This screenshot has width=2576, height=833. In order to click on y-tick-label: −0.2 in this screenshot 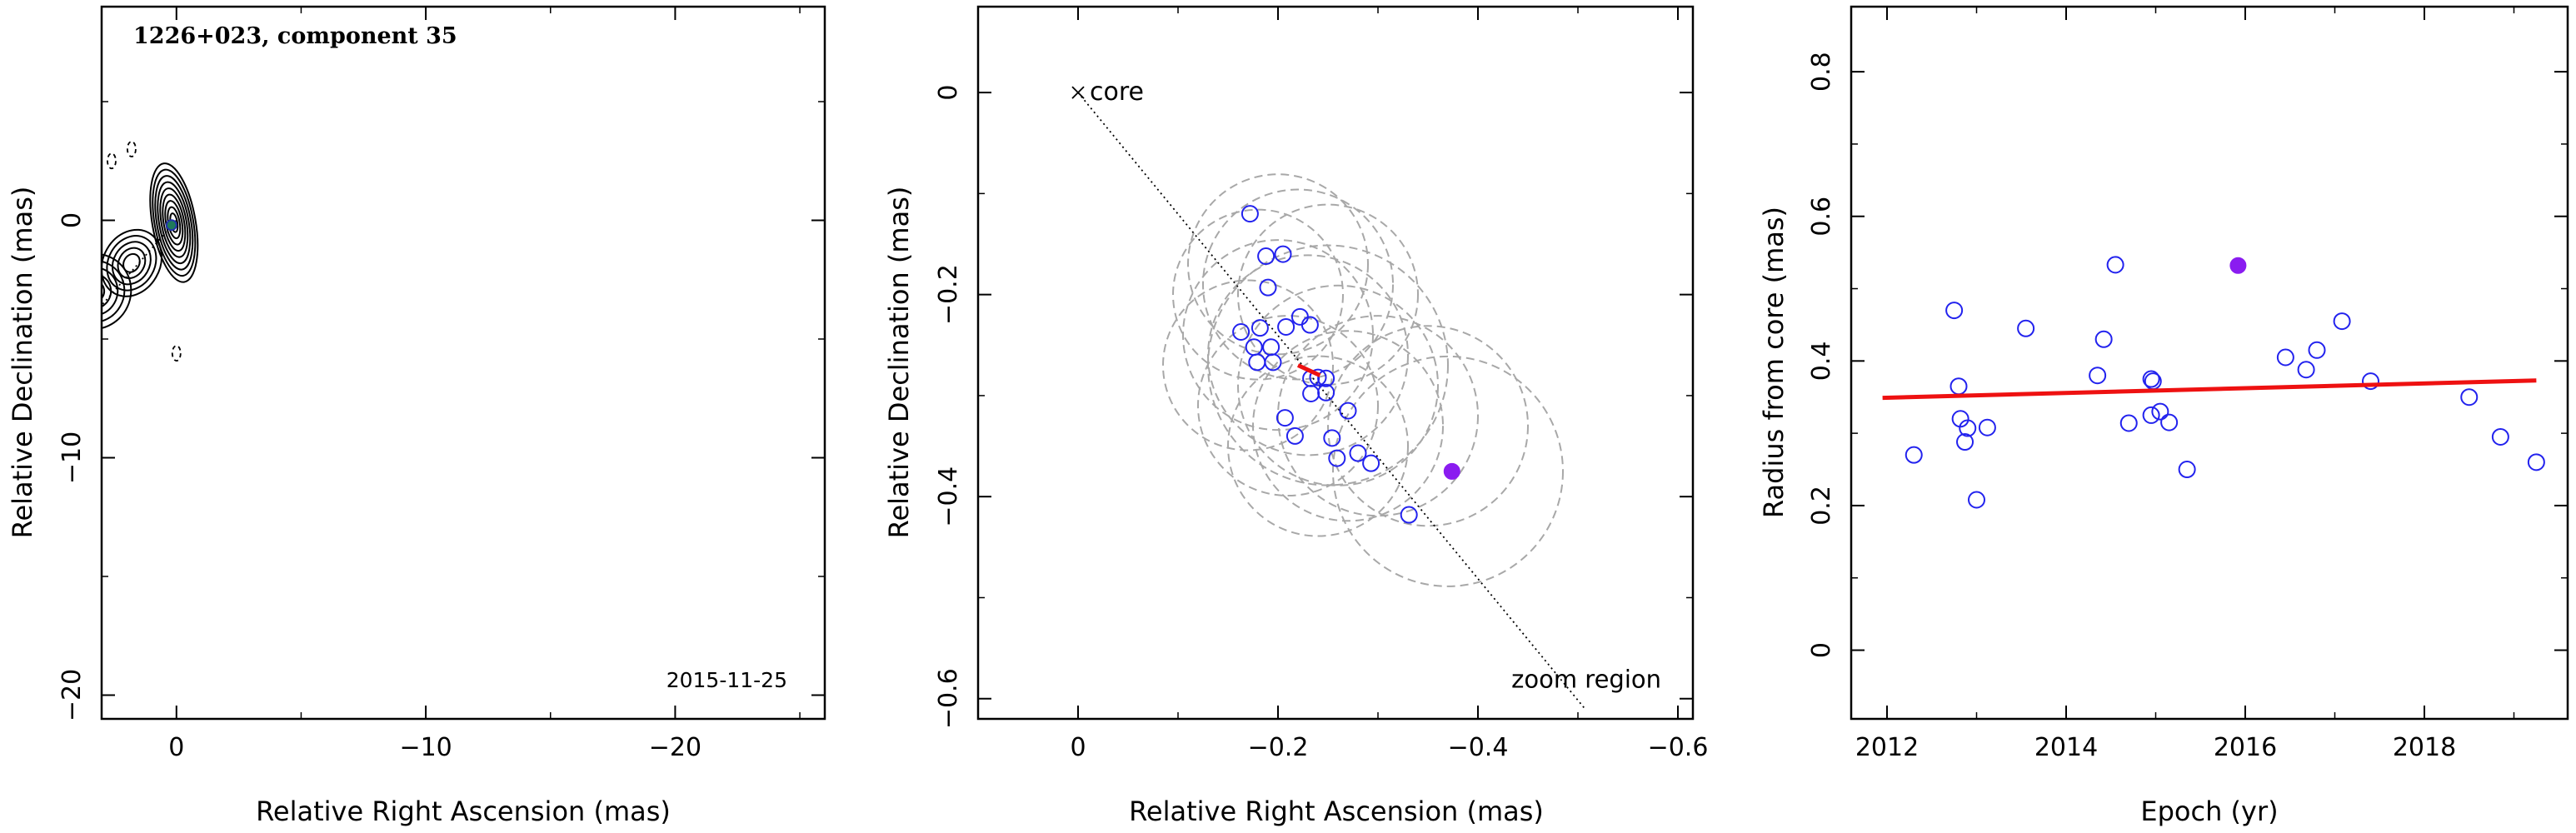, I will do `click(948, 294)`.